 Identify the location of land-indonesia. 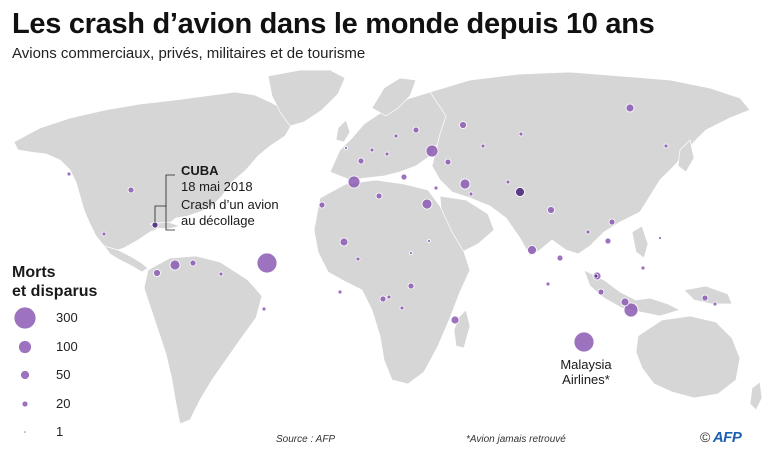
(632, 293).